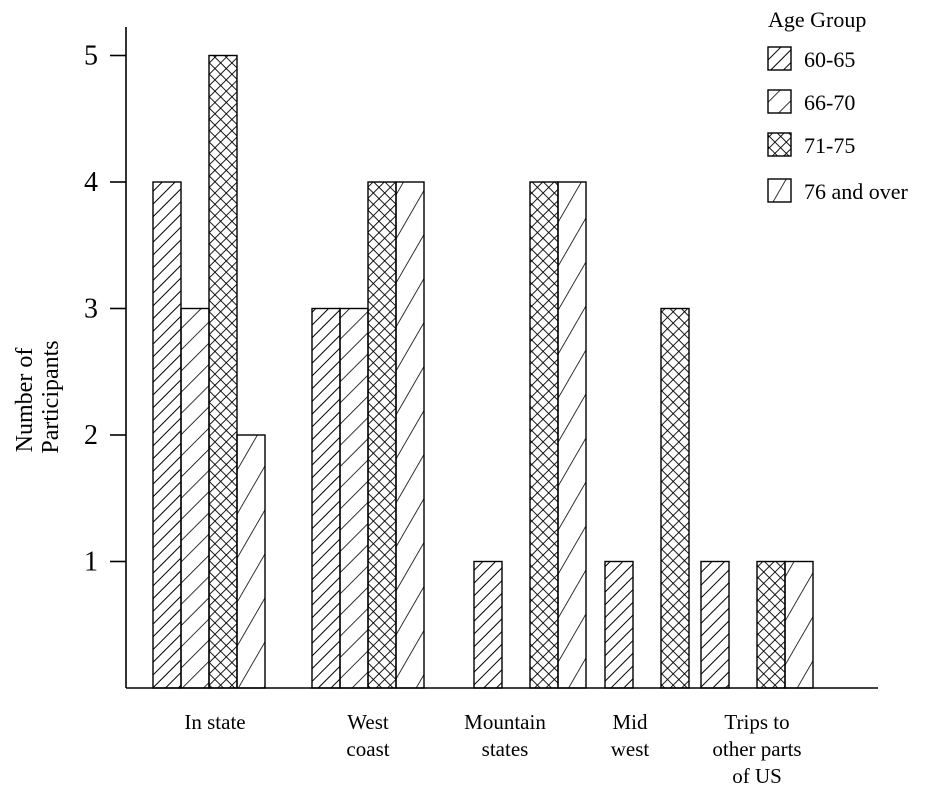 The height and width of the screenshot is (795, 946). I want to click on y-tick-label-3: 3, so click(91, 309).